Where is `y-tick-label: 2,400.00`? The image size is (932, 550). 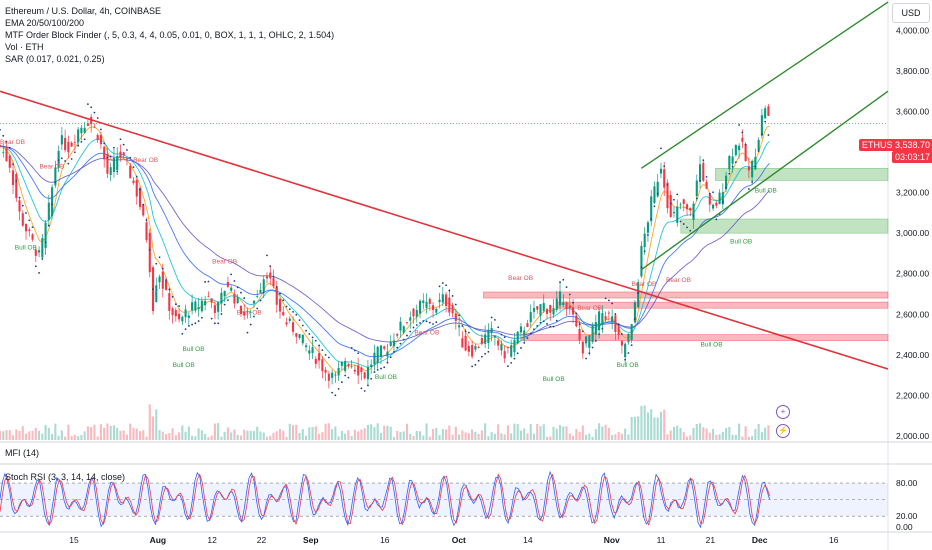 y-tick-label: 2,400.00 is located at coordinates (912, 355).